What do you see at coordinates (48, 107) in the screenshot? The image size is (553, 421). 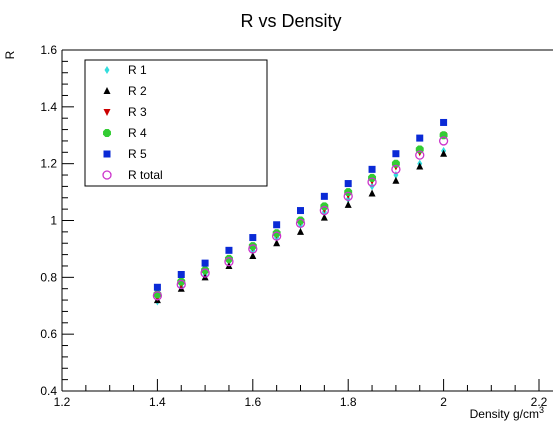 I see `y-tick-label: 1.4` at bounding box center [48, 107].